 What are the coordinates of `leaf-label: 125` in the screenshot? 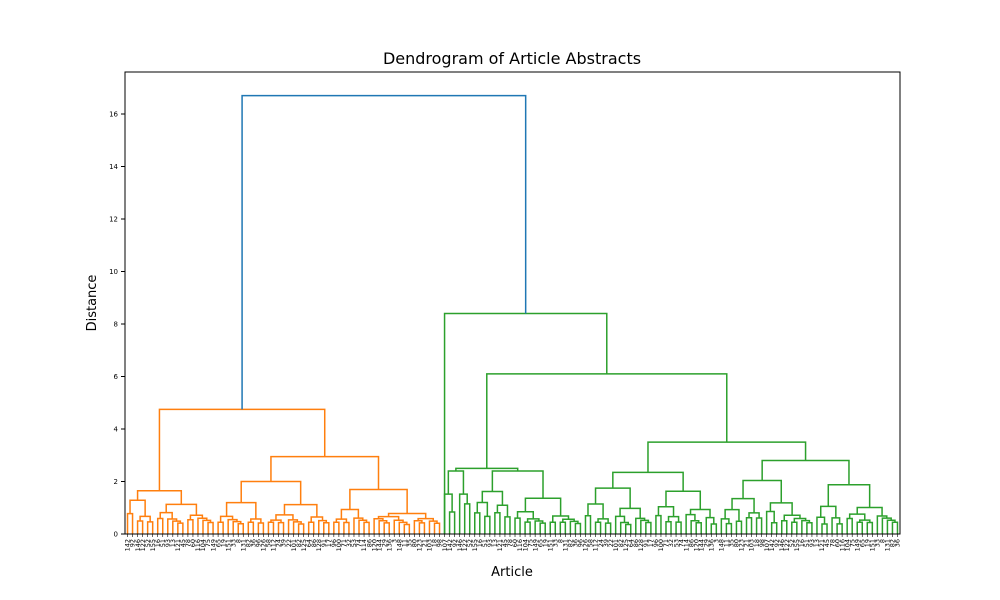 It's located at (626, 545).